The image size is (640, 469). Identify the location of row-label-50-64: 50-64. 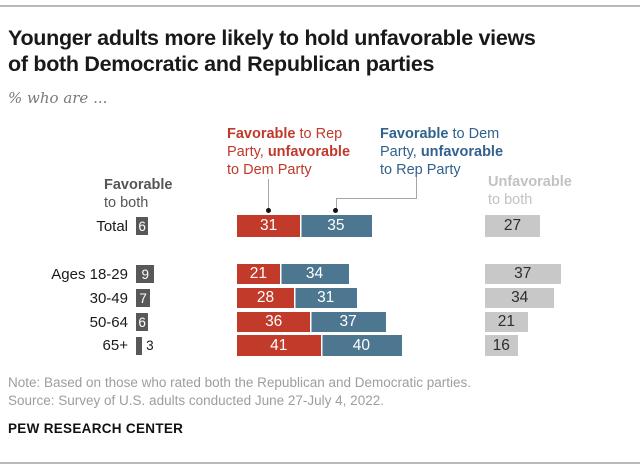
(108, 322).